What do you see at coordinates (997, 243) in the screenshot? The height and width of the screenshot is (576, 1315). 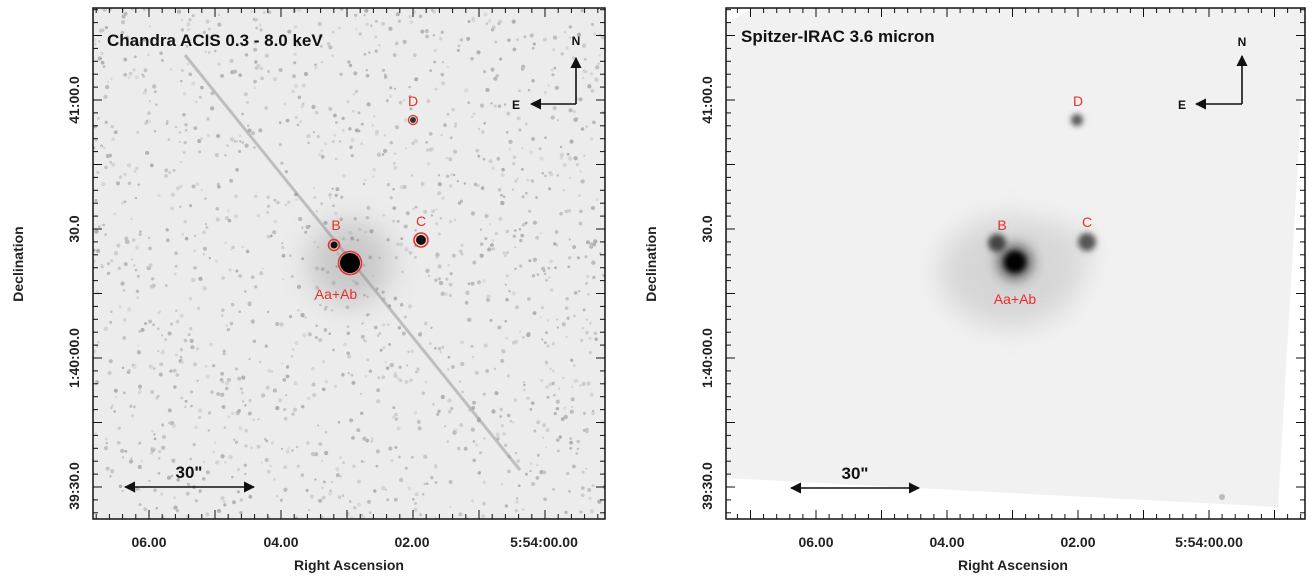 I see `spitzer-source-b` at bounding box center [997, 243].